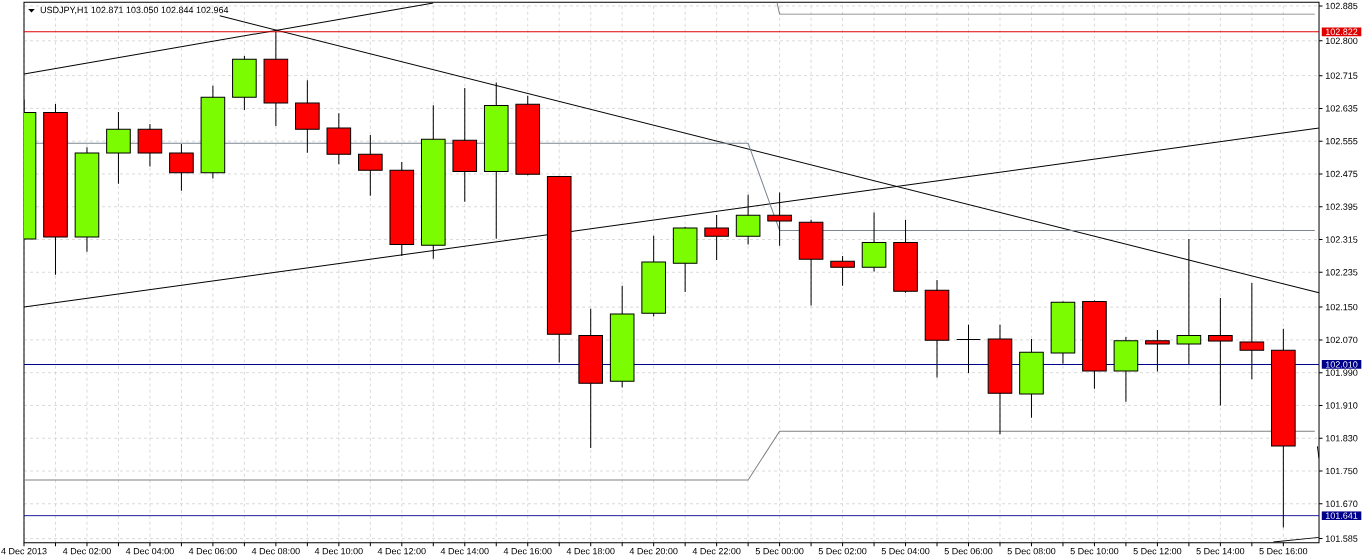 The image size is (1362, 560). Describe the element at coordinates (1341, 405) in the screenshot. I see `y-tick-label: 101.910` at that location.